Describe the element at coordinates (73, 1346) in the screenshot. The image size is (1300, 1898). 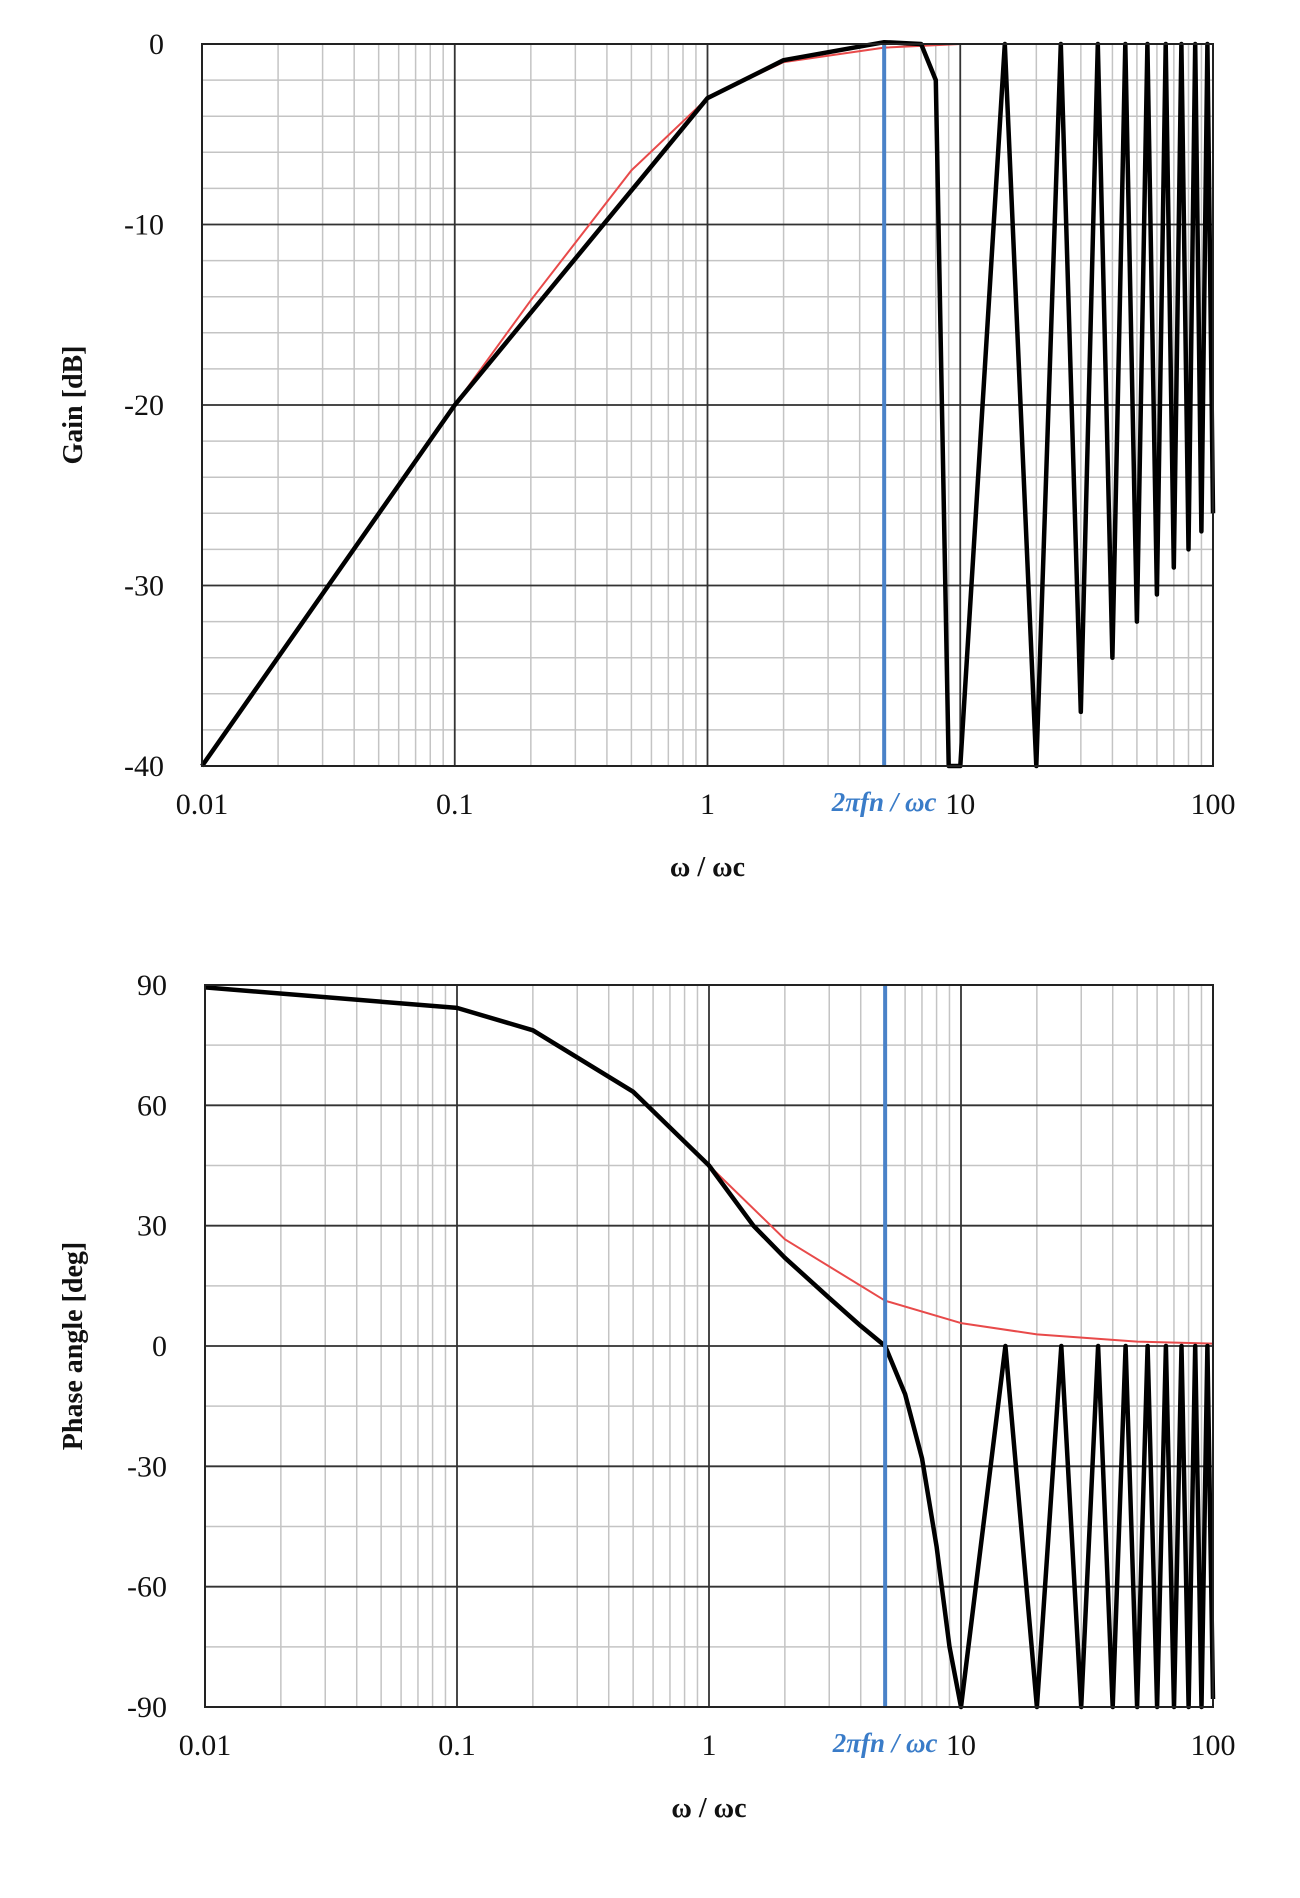
I see `phase-y-axis-label: Phase angle [deg]` at that location.